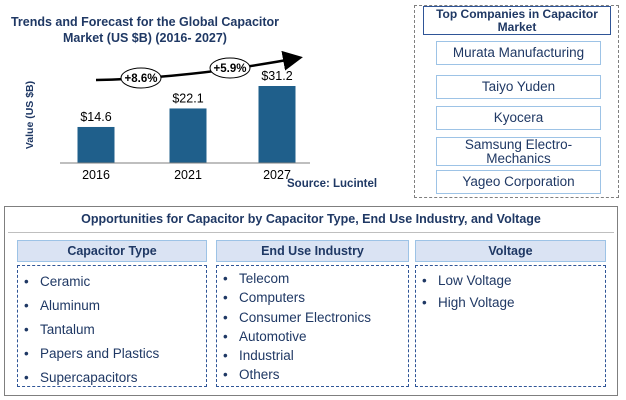 This screenshot has height=400, width=626. I want to click on value-label: $31.2, so click(276, 76).